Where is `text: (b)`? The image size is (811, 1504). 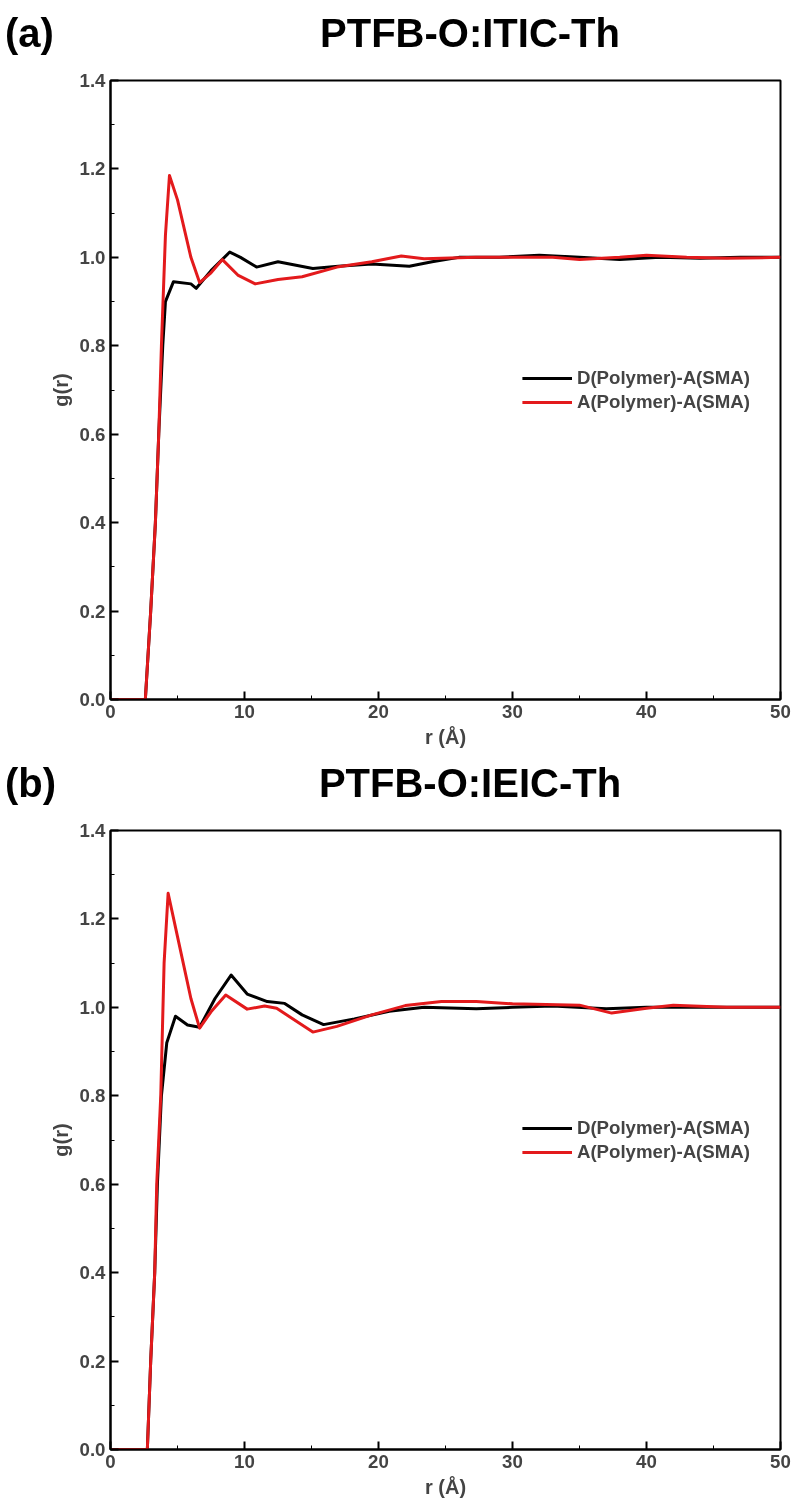 text: (b) is located at coordinates (31, 783).